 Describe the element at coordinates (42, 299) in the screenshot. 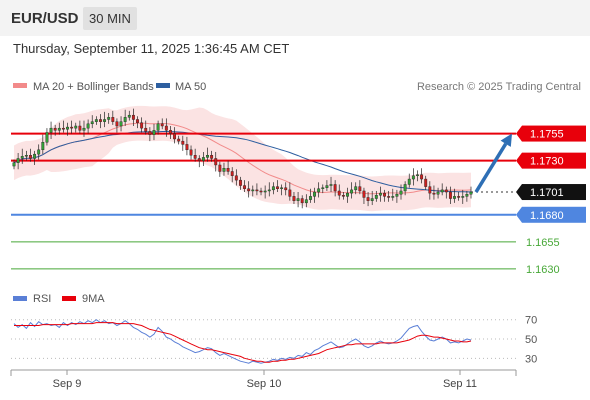

I see `rsi-legend-label: RSI` at that location.